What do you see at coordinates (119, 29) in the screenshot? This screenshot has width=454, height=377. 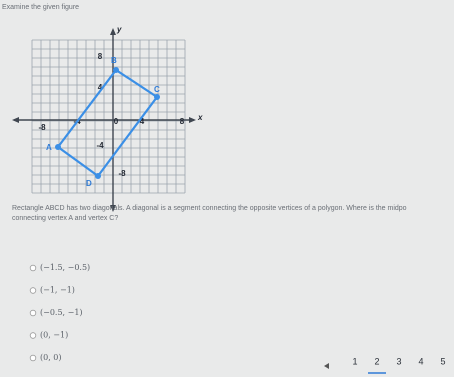 I see `y-axis-label: y` at bounding box center [119, 29].